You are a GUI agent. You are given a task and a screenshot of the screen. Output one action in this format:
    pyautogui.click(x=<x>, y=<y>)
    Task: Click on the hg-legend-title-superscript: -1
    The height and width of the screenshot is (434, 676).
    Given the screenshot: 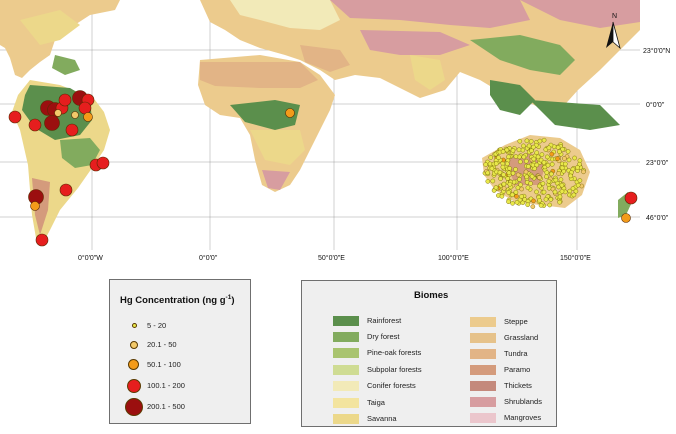 What is the action you would take?
    pyautogui.click(x=228, y=297)
    